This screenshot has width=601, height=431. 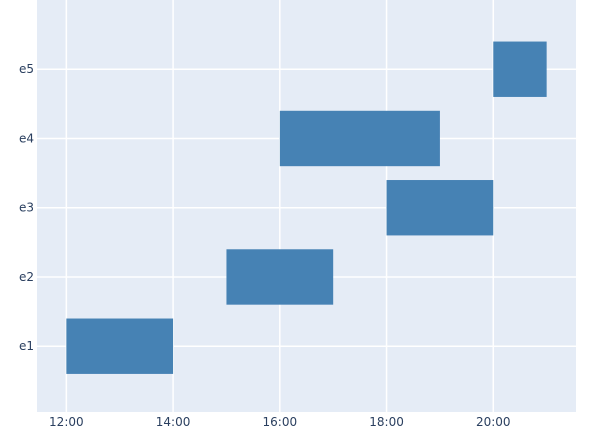 I want to click on x-tick-label-1400: 14:00, so click(x=173, y=422).